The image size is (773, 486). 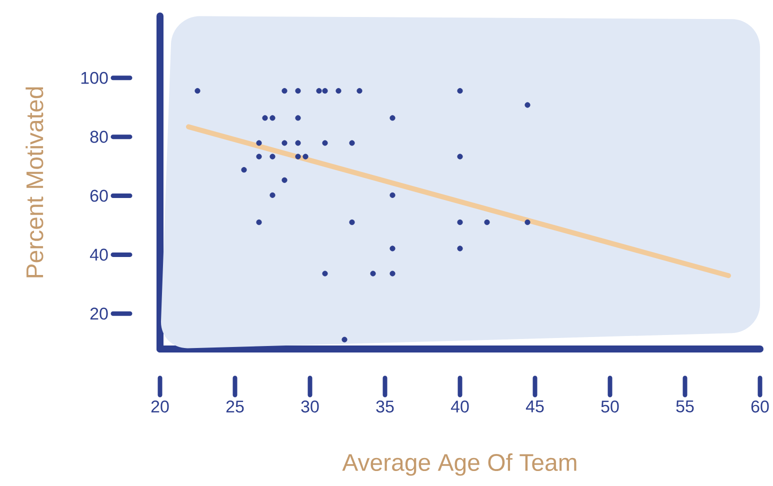 I want to click on y-tick-label: 60, so click(x=99, y=196).